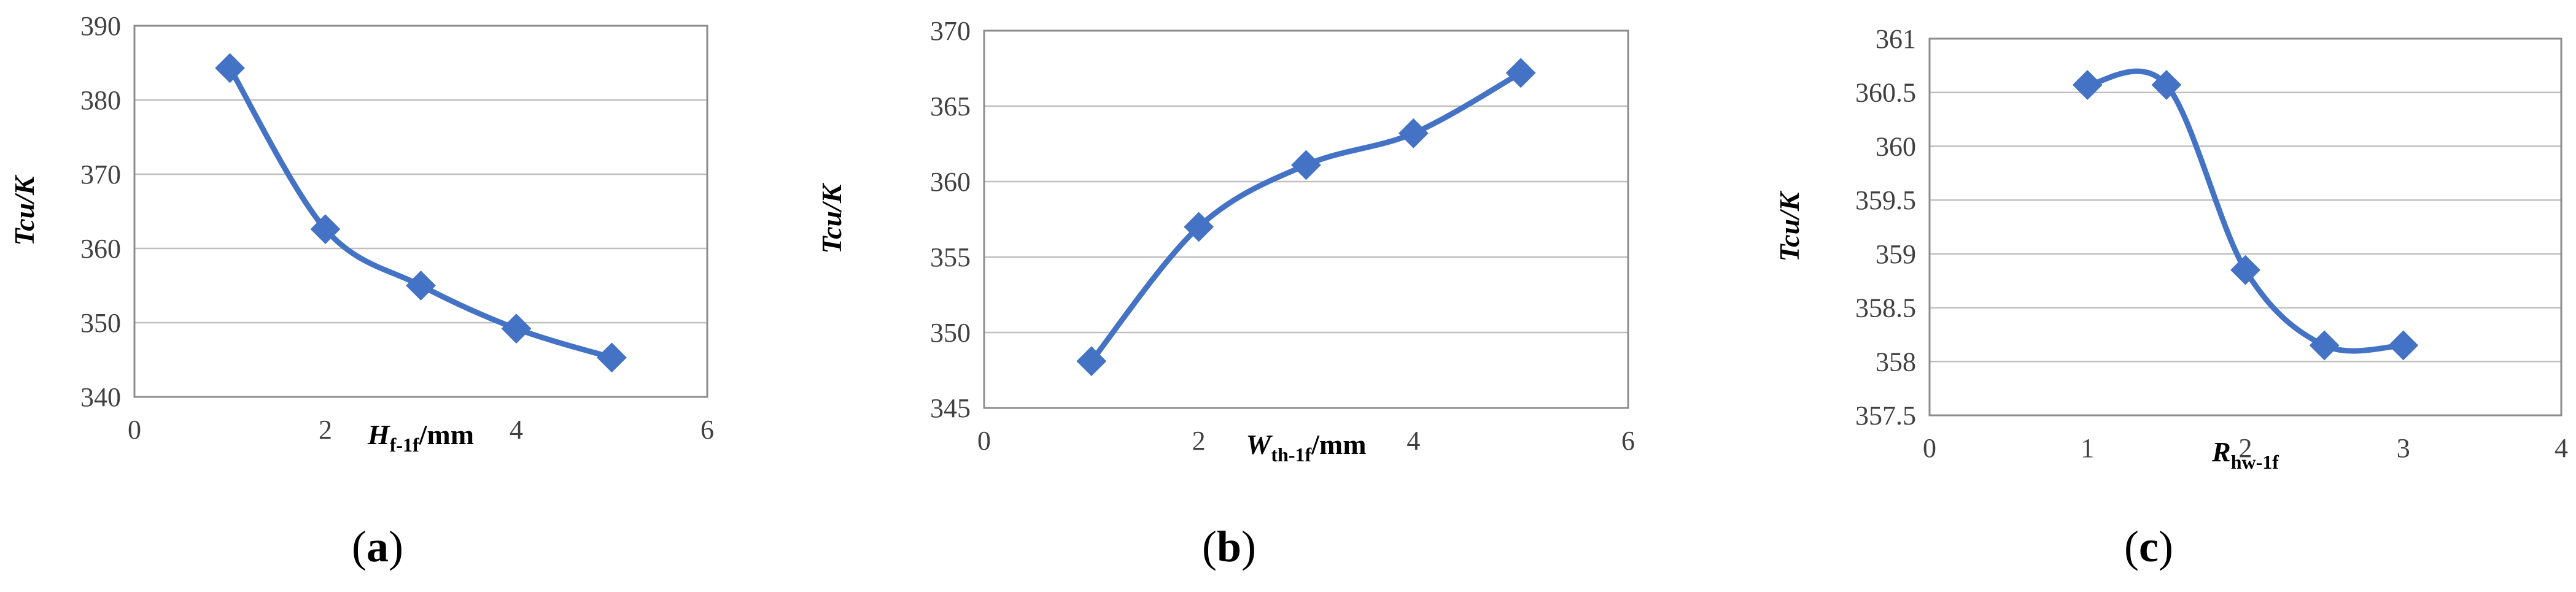 This screenshot has height=592, width=2576. What do you see at coordinates (1896, 254) in the screenshot?
I see `y-tick-label: 359` at bounding box center [1896, 254].